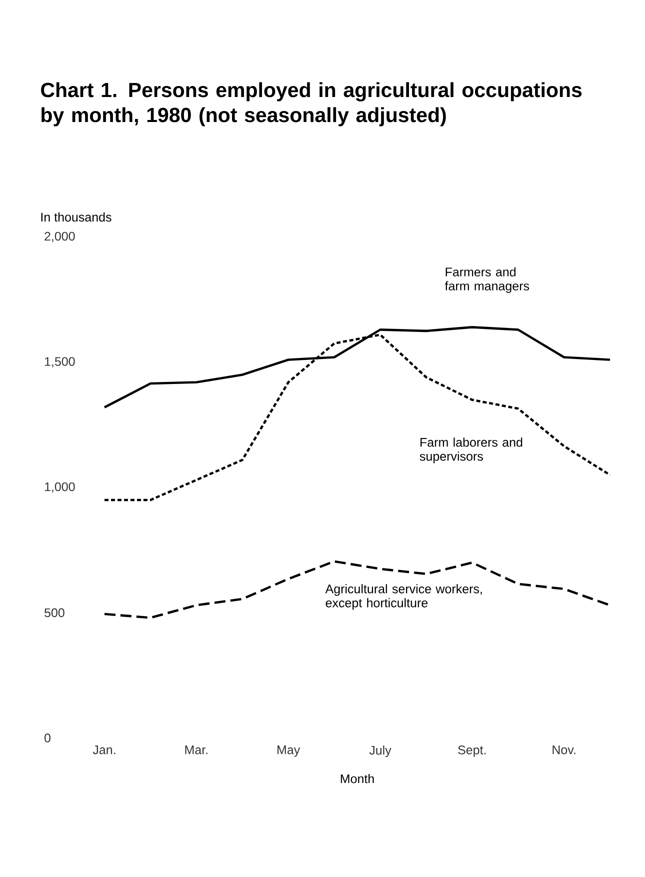  I want to click on y-axis-title: In thousands, so click(76, 217).